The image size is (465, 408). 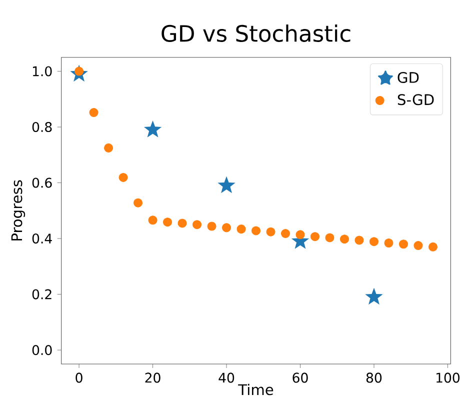 I want to click on y-tick-label: 0.4, so click(x=42, y=239).